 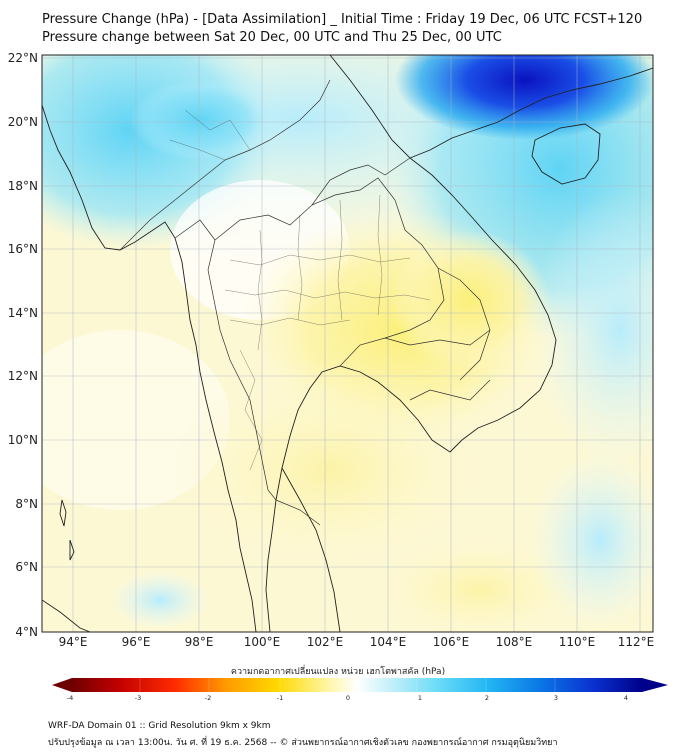 What do you see at coordinates (70, 698) in the screenshot?
I see `colorbar-tick: -4` at bounding box center [70, 698].